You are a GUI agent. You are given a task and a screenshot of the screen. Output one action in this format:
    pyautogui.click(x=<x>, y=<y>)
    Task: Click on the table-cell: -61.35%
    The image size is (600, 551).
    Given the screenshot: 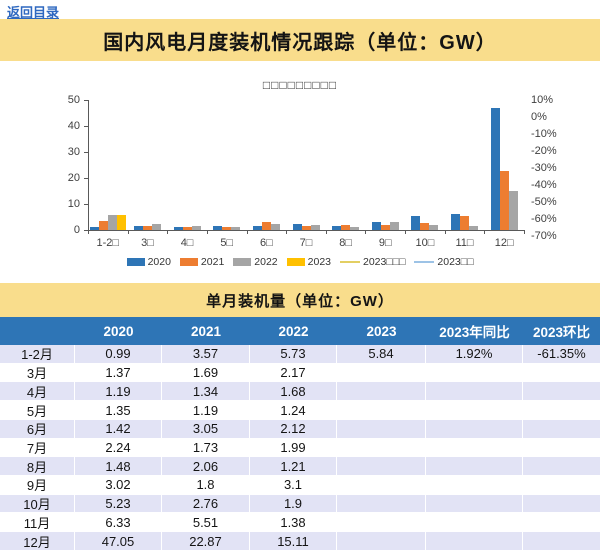 What is the action you would take?
    pyautogui.click(x=561, y=354)
    